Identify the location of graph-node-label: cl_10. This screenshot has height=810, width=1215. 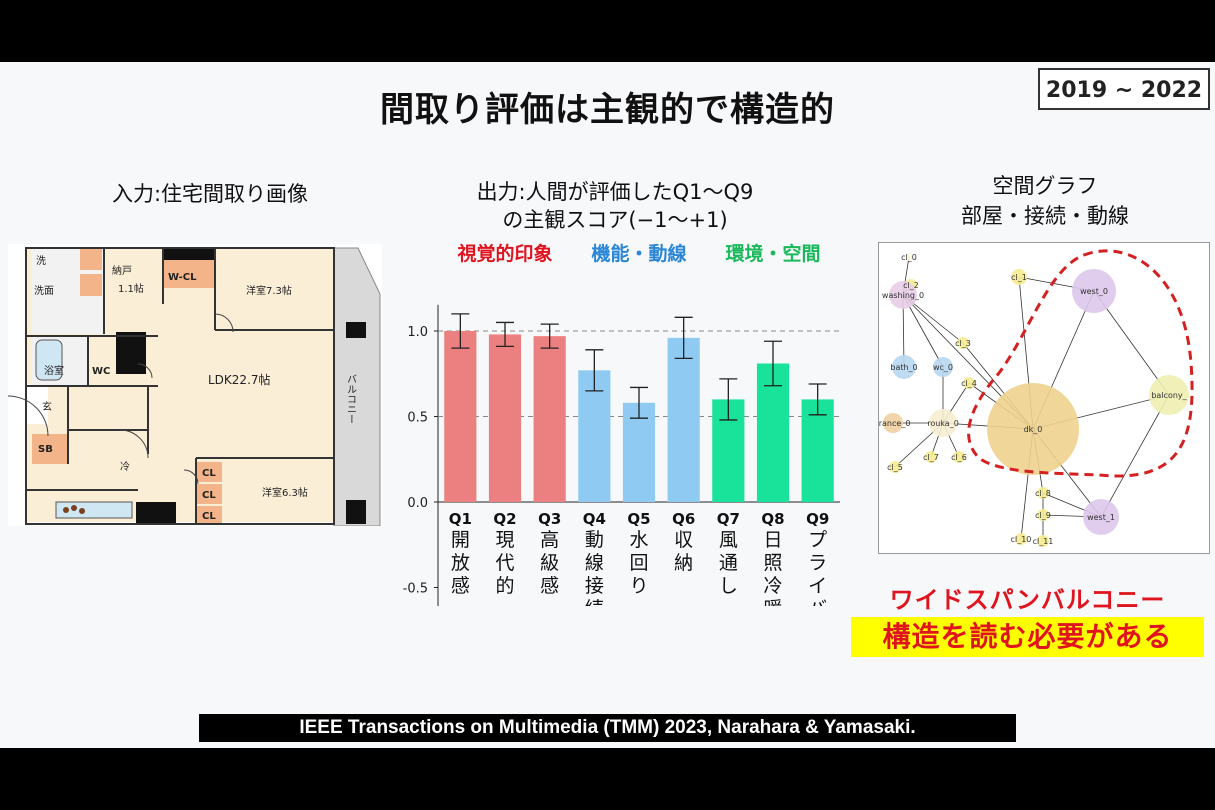
(1021, 539).